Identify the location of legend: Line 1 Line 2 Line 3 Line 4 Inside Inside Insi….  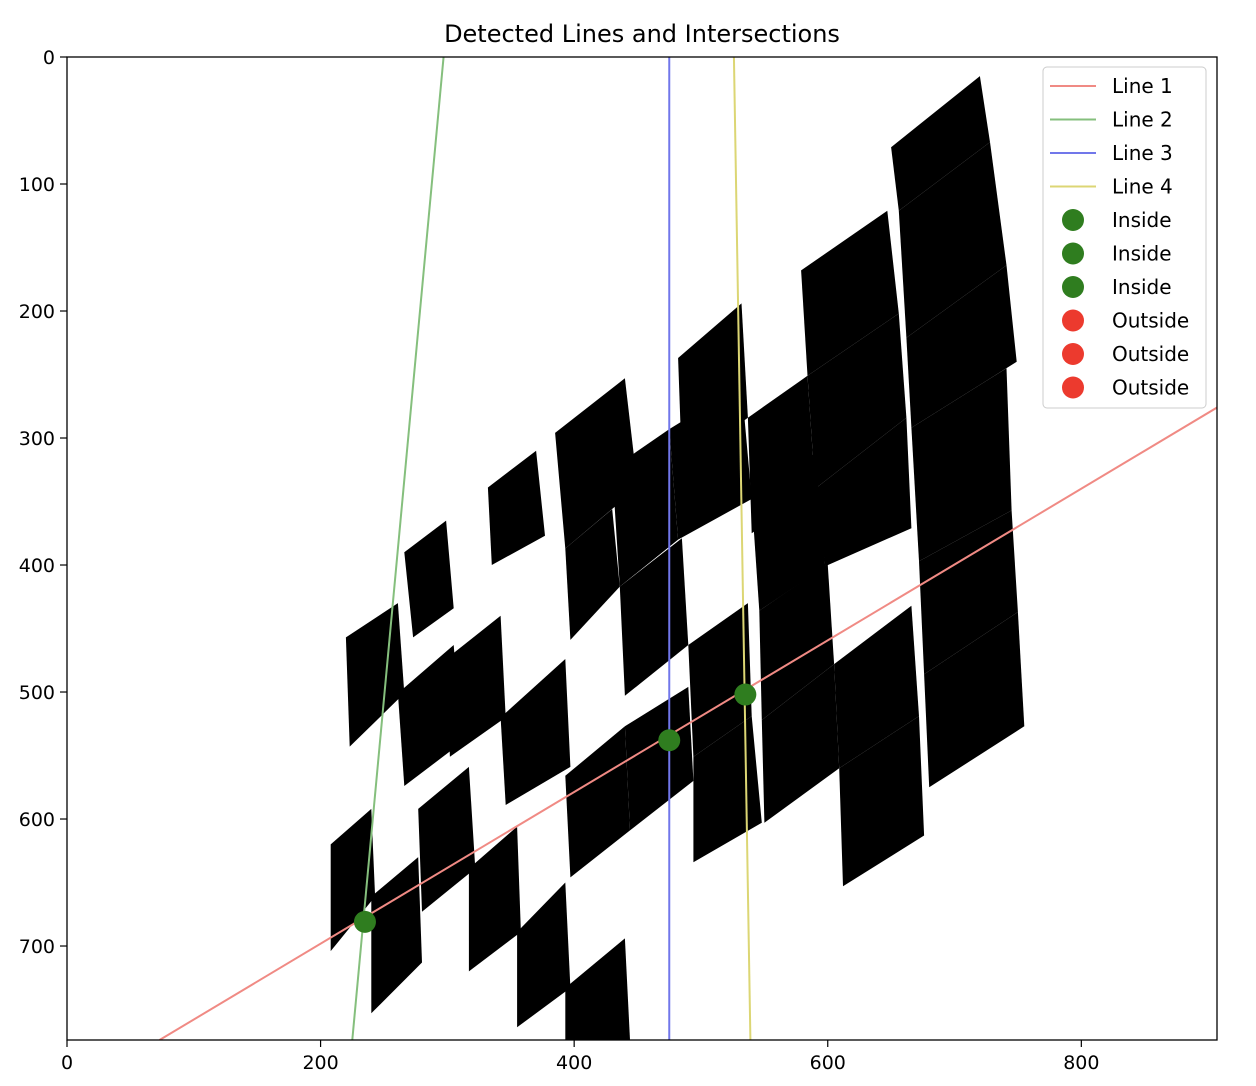
(1124, 237).